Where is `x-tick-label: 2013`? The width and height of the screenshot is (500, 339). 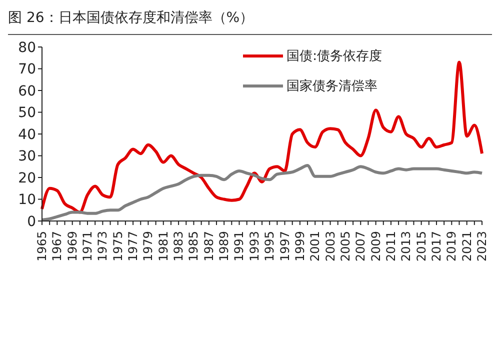
x-tick-label: 2013 is located at coordinates (406, 246).